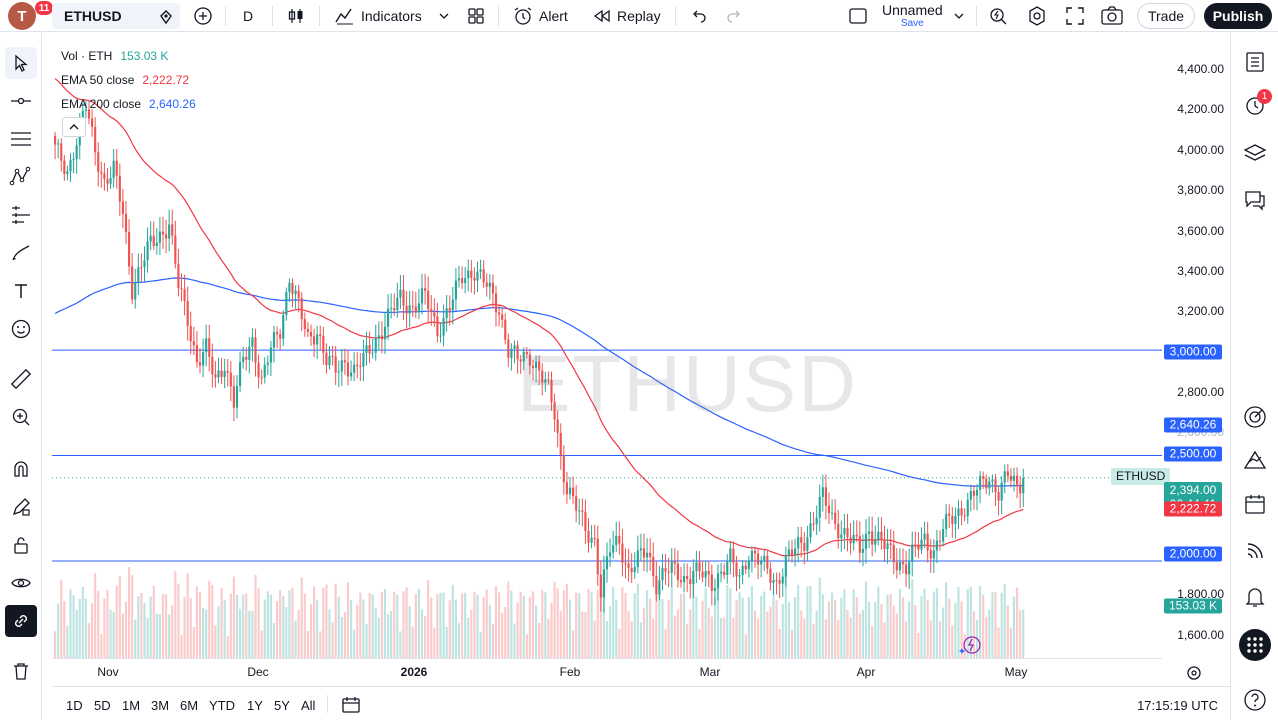 This screenshot has width=1278, height=720. What do you see at coordinates (1255, 417) in the screenshot?
I see `ideas-button` at bounding box center [1255, 417].